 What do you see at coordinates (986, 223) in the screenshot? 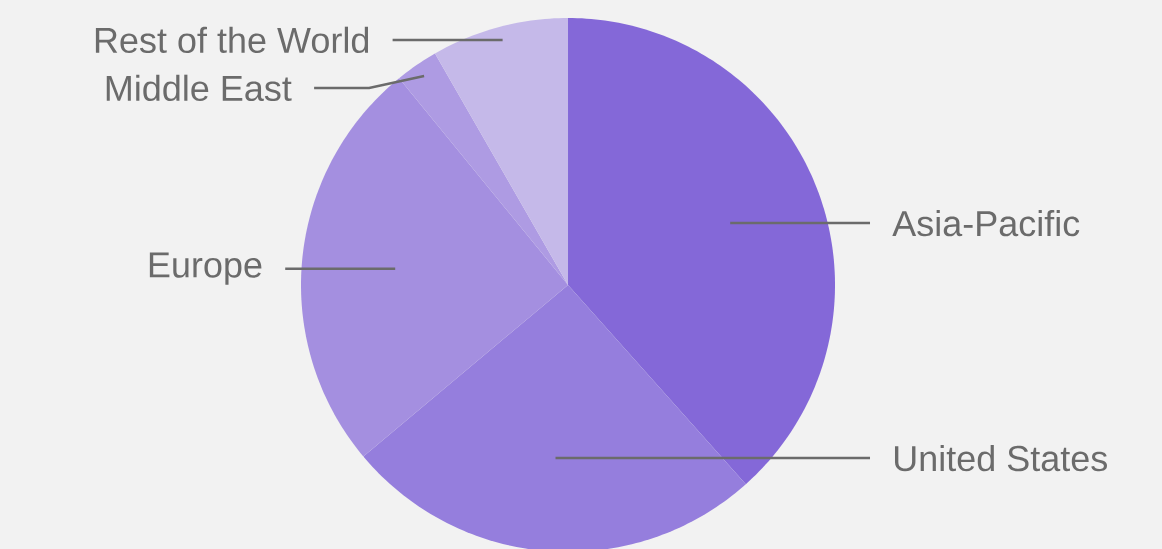
I see `slice-label: Asia-Pacific` at bounding box center [986, 223].